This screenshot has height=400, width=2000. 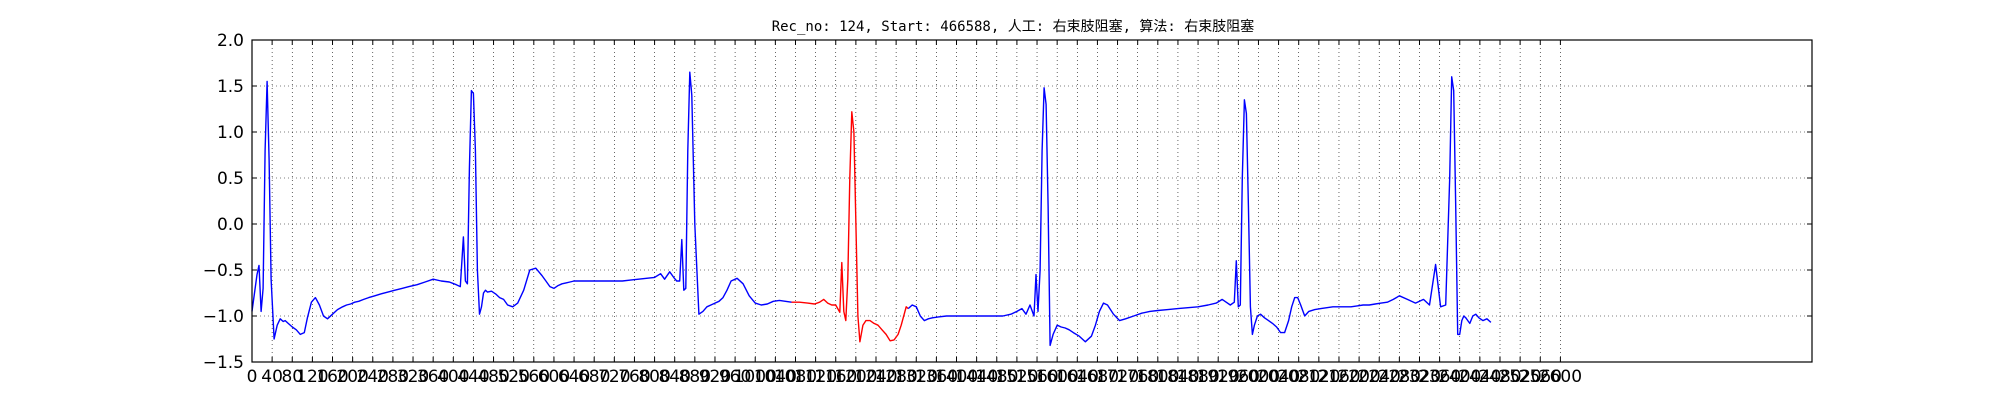 I want to click on x-tick-label: 1040, so click(x=775, y=377).